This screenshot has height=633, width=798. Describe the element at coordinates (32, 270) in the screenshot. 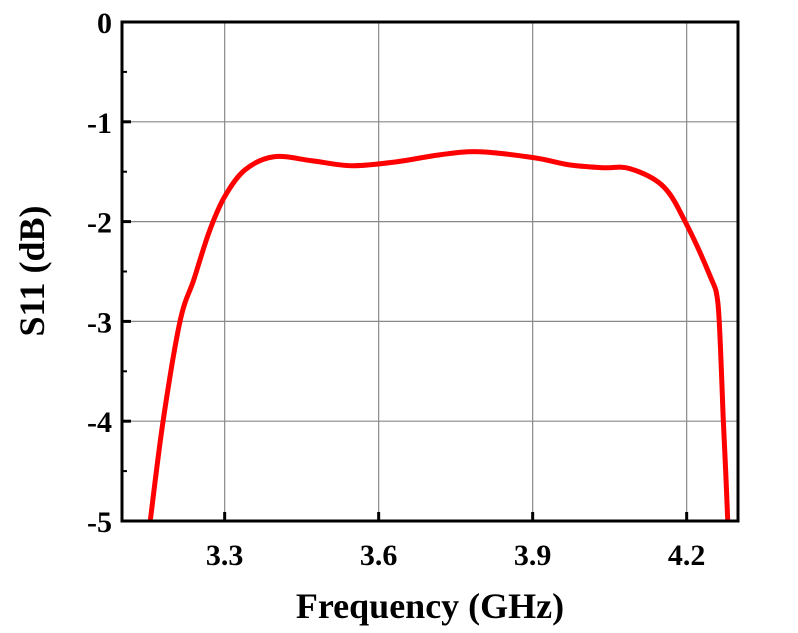

I see `y-axis-label: S11 (dB)` at that location.